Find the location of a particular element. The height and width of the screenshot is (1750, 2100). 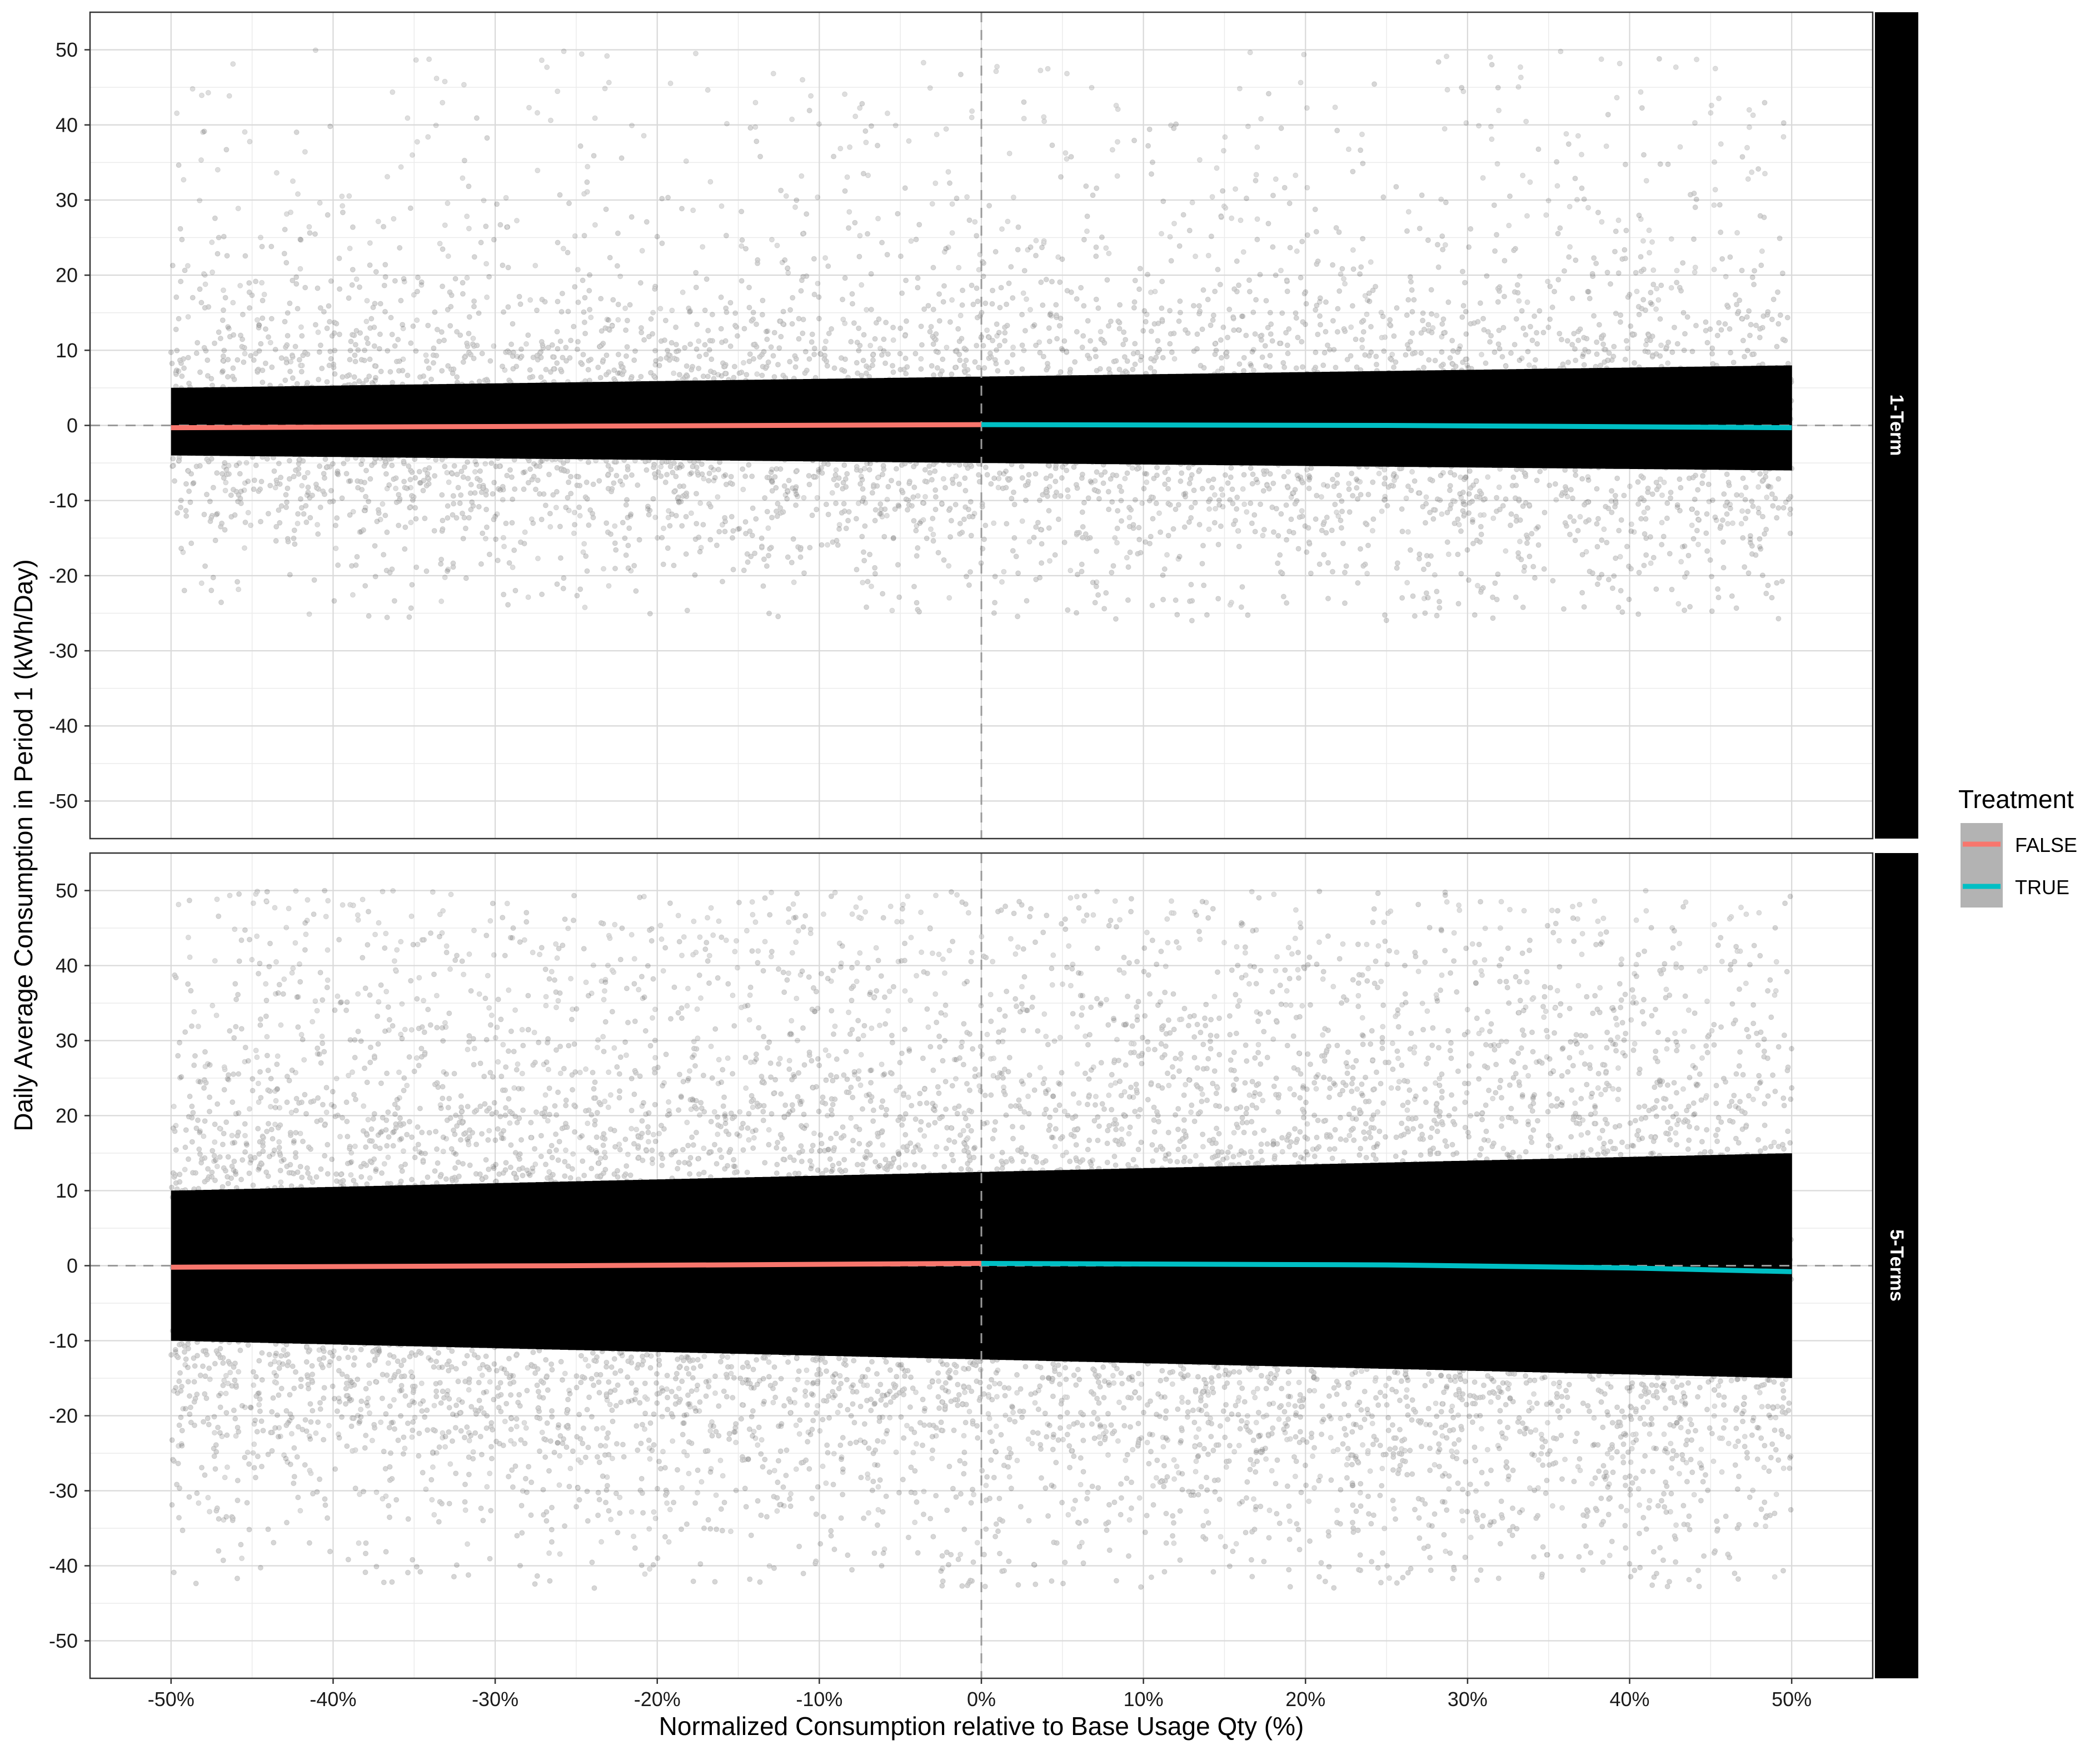

x-tick-label: -10% is located at coordinates (819, 1699).